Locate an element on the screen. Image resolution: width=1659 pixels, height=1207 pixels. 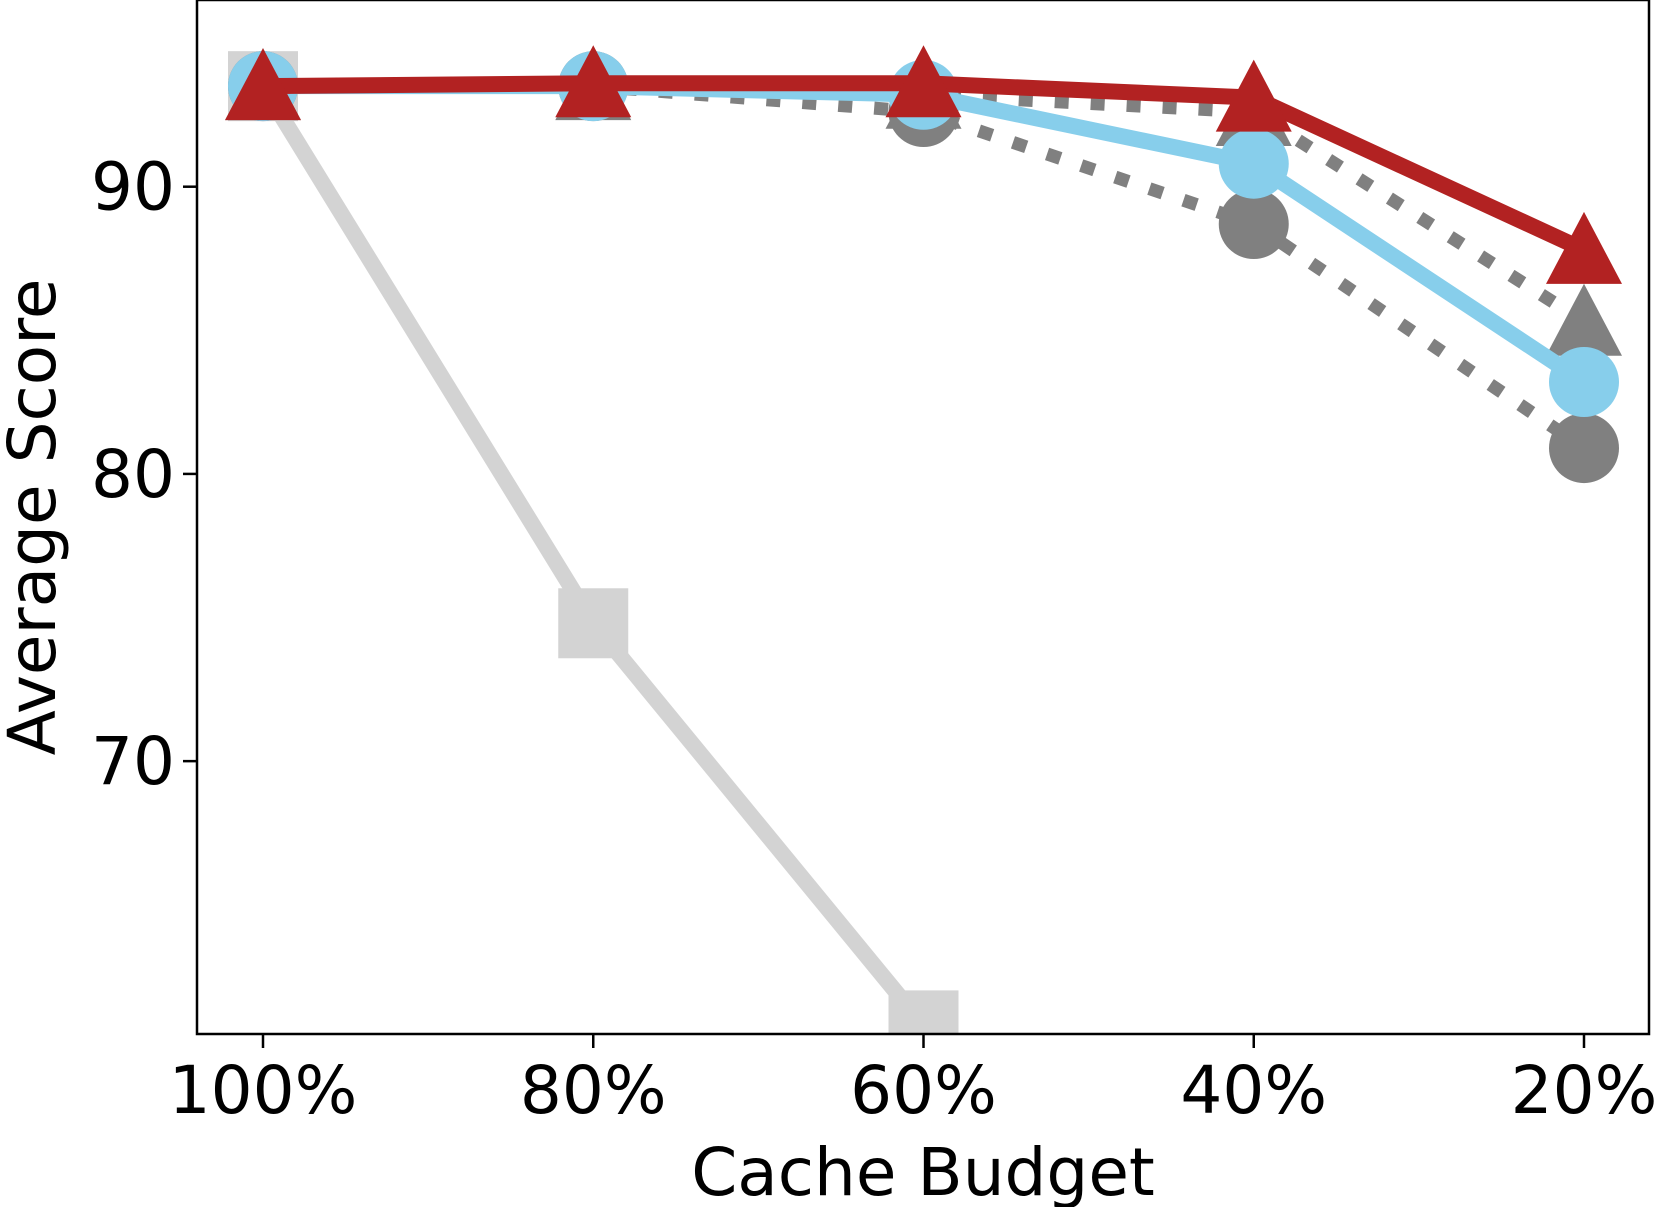
y-tick-label: 80 is located at coordinates (133, 474).